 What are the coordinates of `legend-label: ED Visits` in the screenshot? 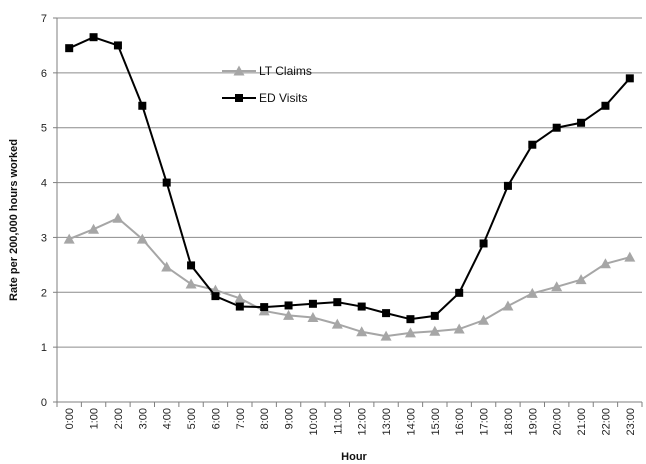 It's located at (283, 98).